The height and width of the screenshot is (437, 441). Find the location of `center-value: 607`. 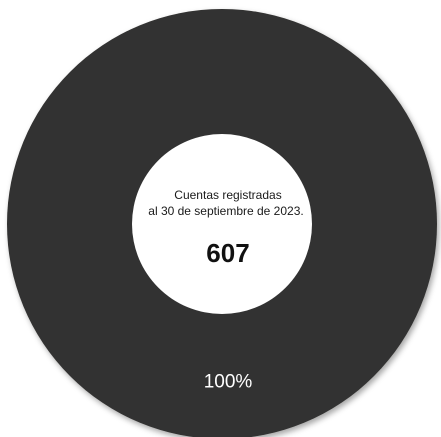

center-value: 607 is located at coordinates (227, 253).